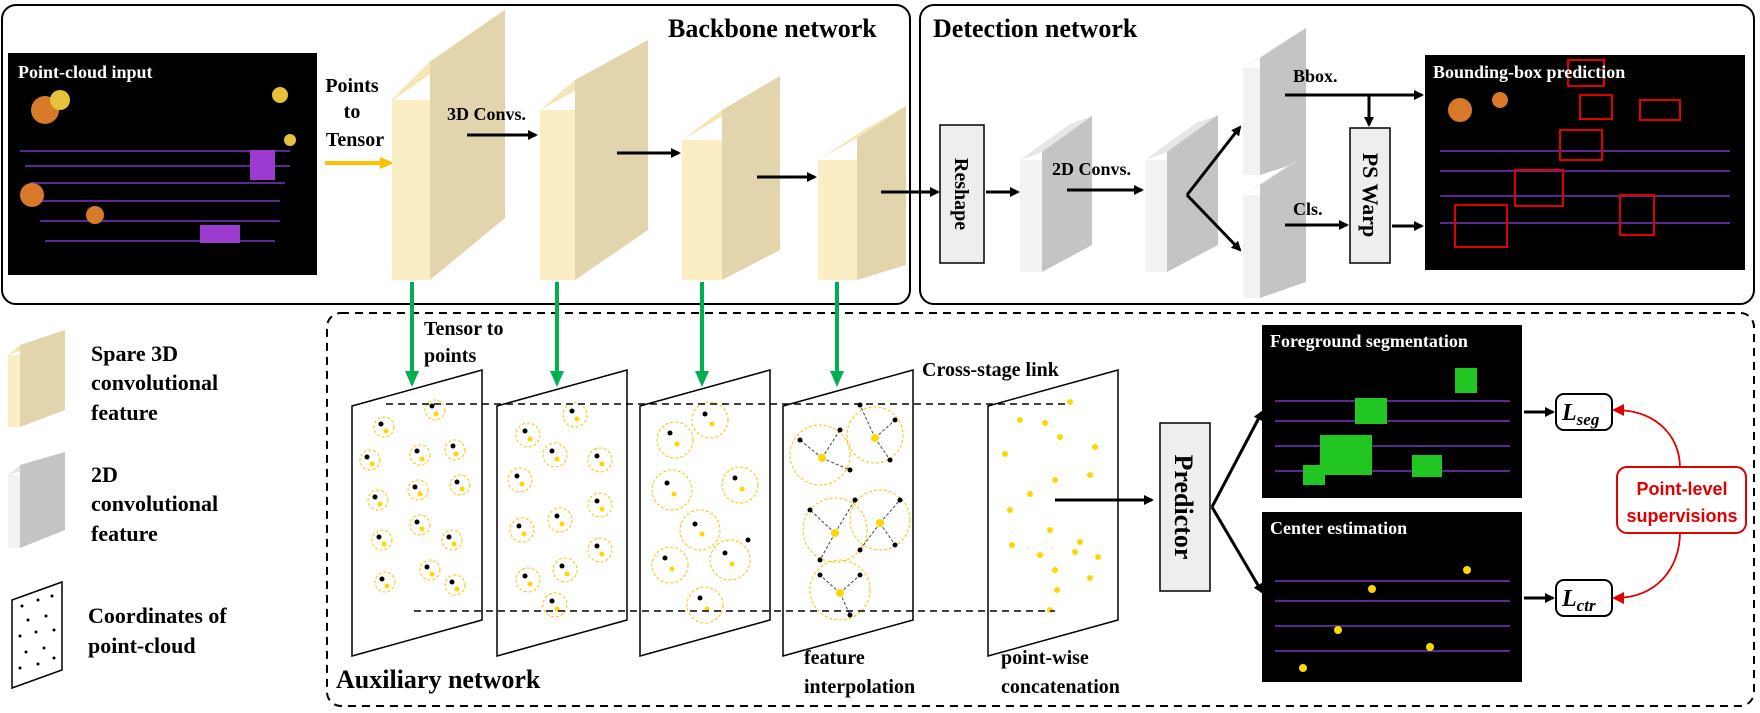  Describe the element at coordinates (991, 370) in the screenshot. I see `cross-stage-link-label: Cross-stage link` at that location.